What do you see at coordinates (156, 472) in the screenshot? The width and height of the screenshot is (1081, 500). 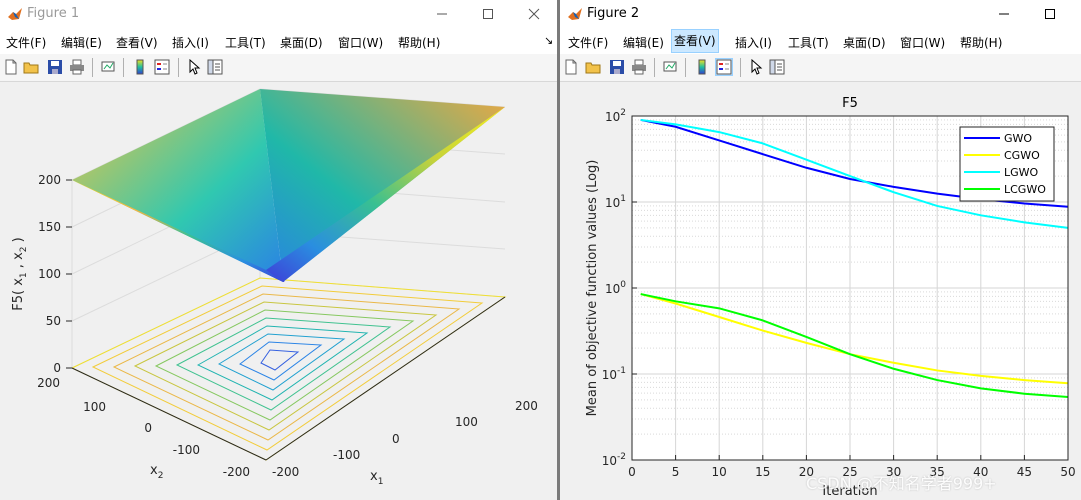 I see `x2-axis-label: x2` at bounding box center [156, 472].